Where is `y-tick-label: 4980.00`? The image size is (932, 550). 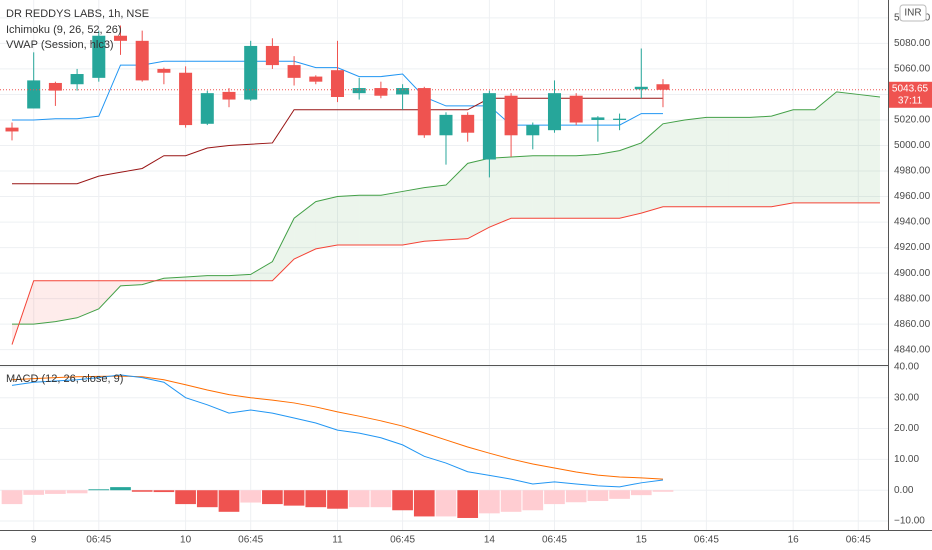
y-tick-label: 4980.00 is located at coordinates (912, 171).